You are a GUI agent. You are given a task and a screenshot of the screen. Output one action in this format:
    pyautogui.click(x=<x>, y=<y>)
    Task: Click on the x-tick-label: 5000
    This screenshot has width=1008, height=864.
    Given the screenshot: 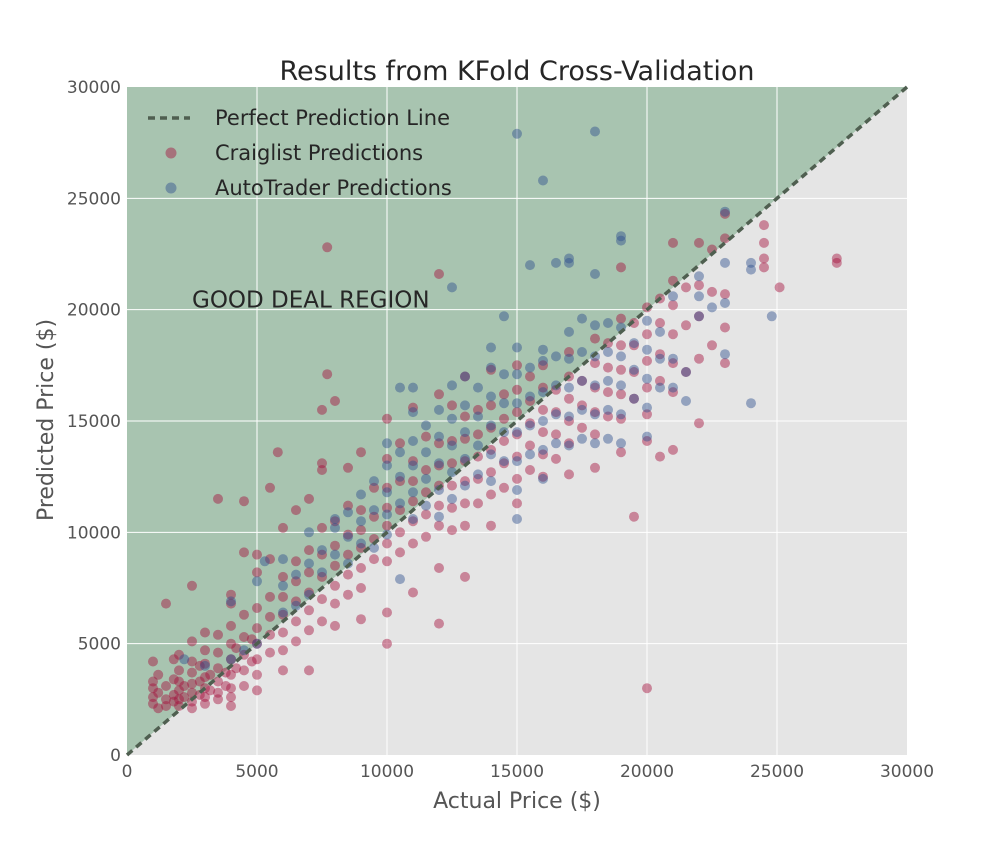 What is the action you would take?
    pyautogui.click(x=256, y=772)
    